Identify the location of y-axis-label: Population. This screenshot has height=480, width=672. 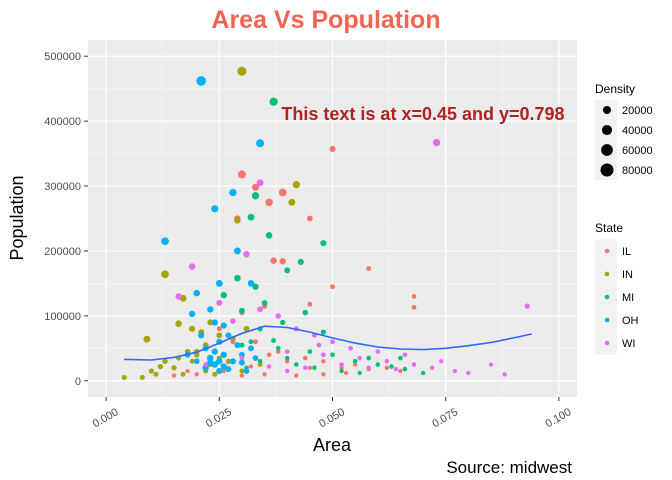
(17, 217).